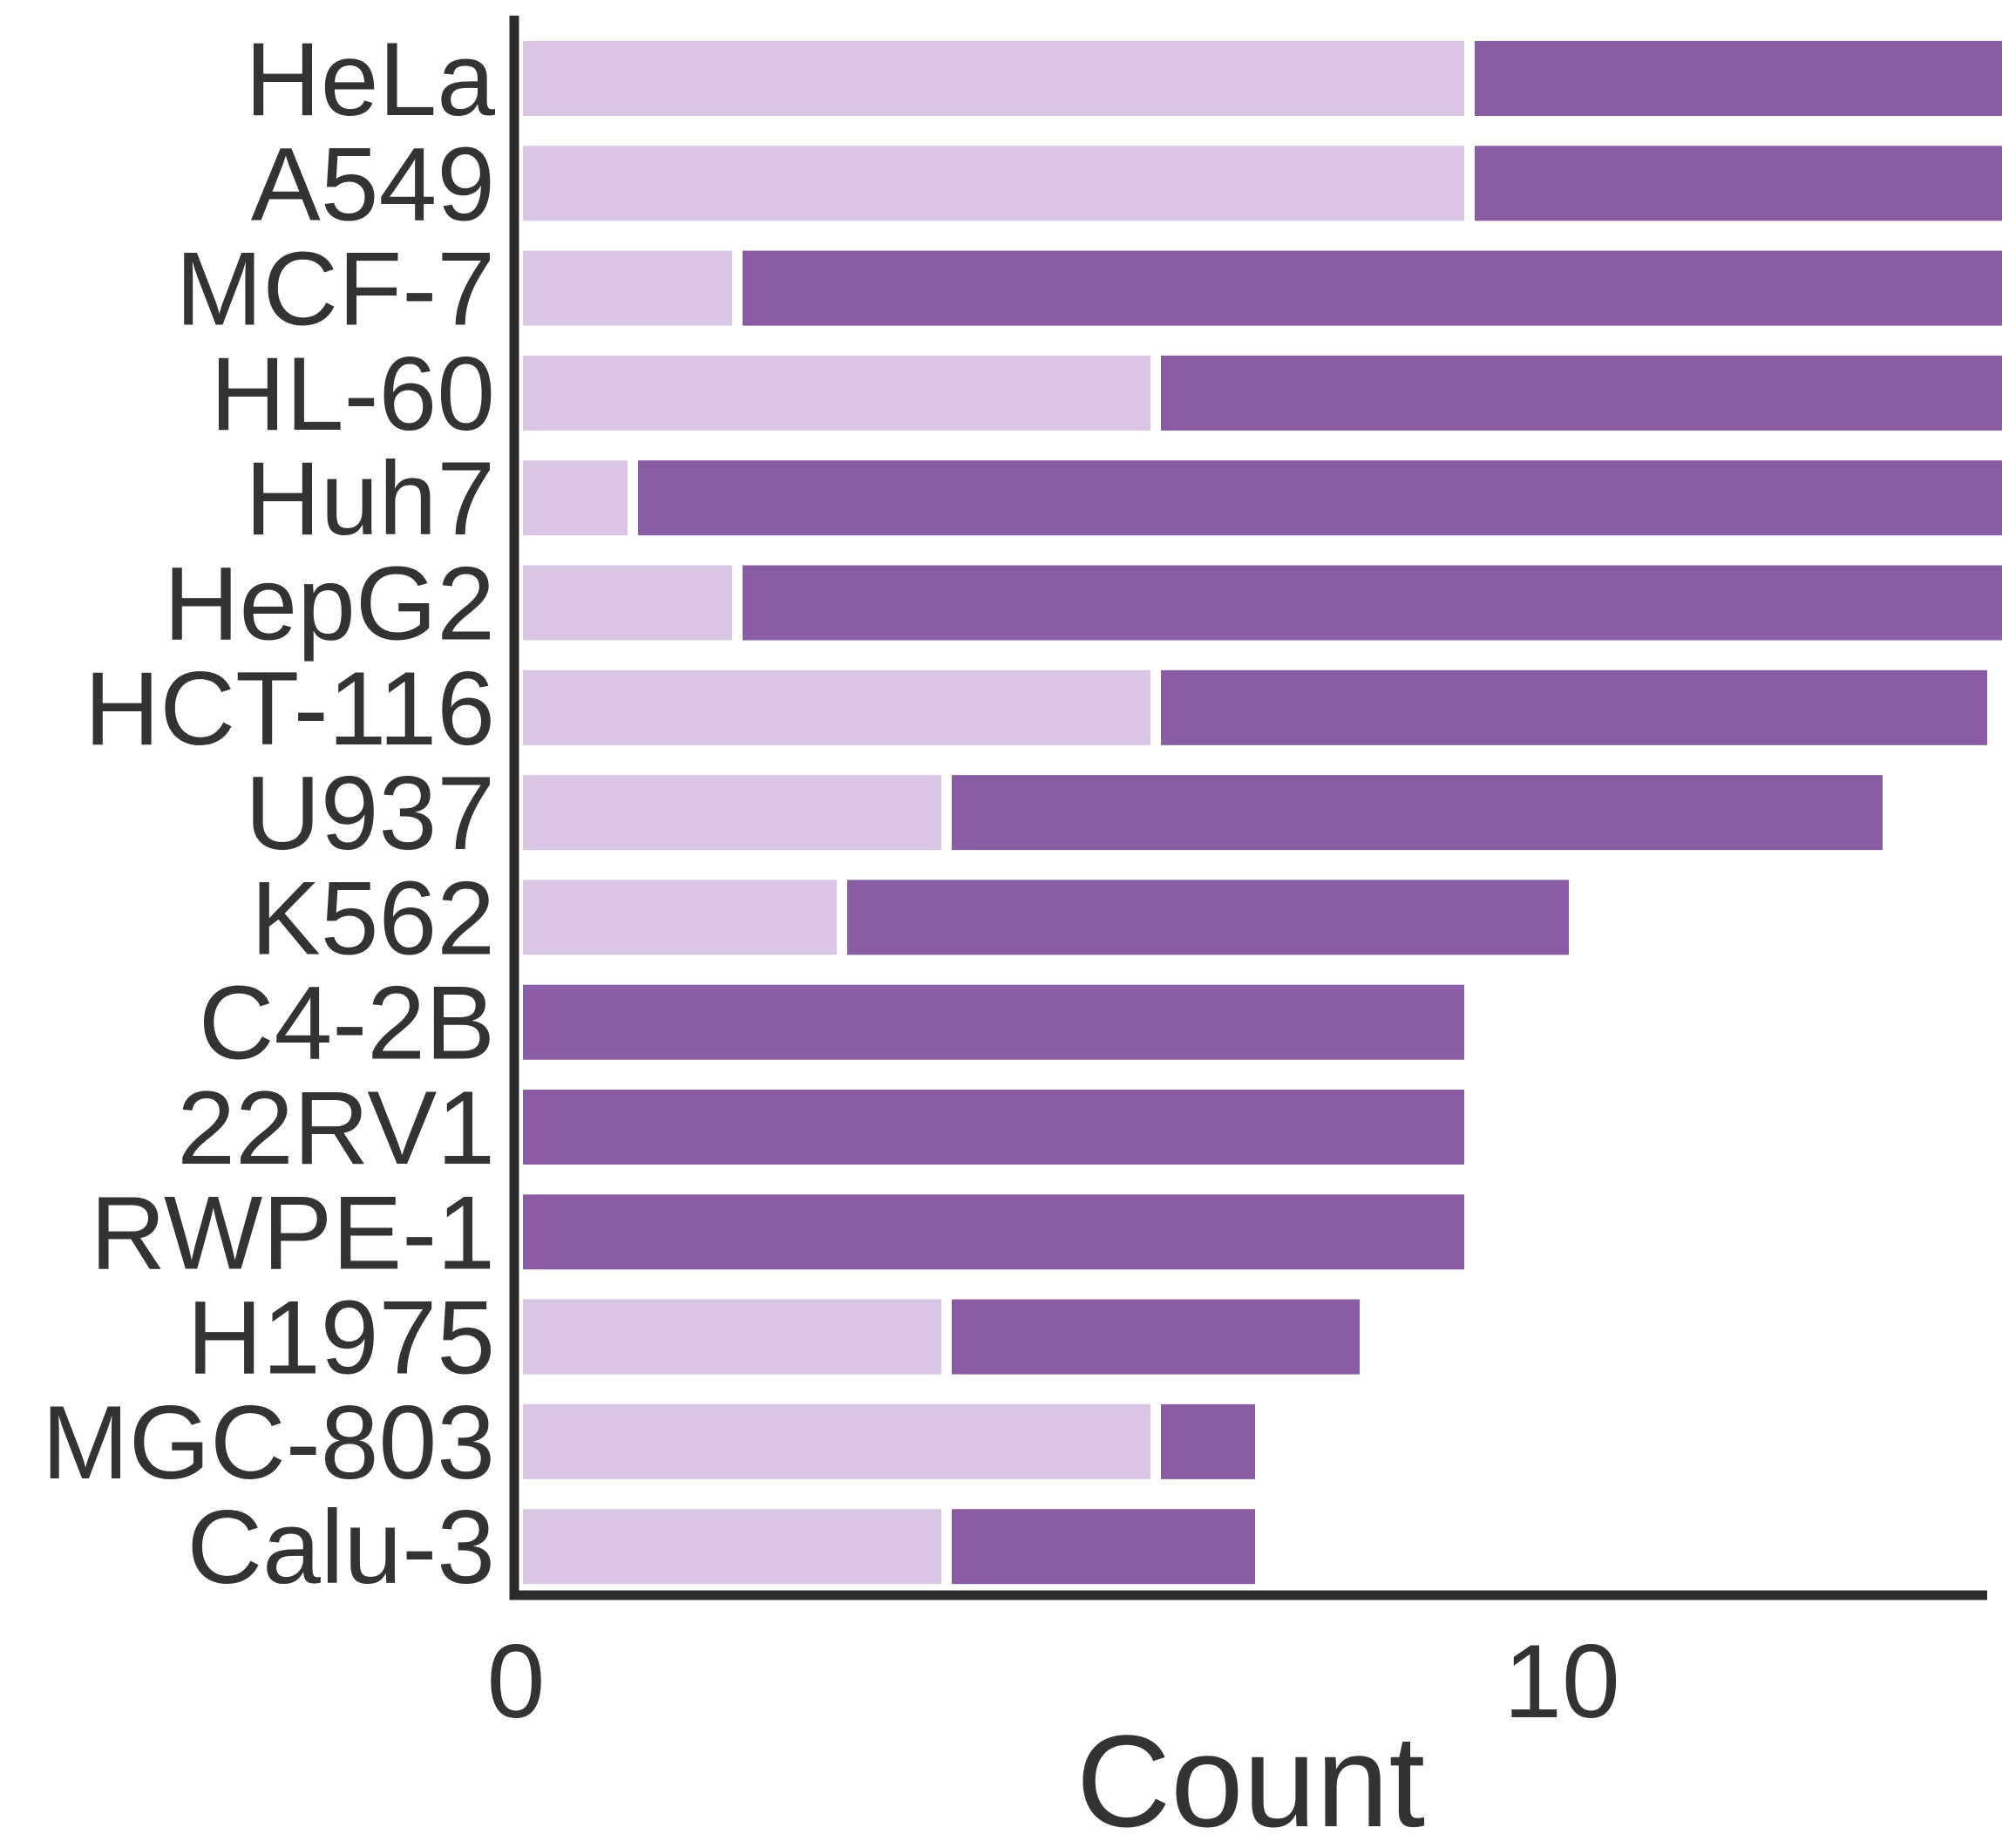 The height and width of the screenshot is (1848, 2002). I want to click on category-label-rwpe-1: RWPE-1, so click(292, 1232).